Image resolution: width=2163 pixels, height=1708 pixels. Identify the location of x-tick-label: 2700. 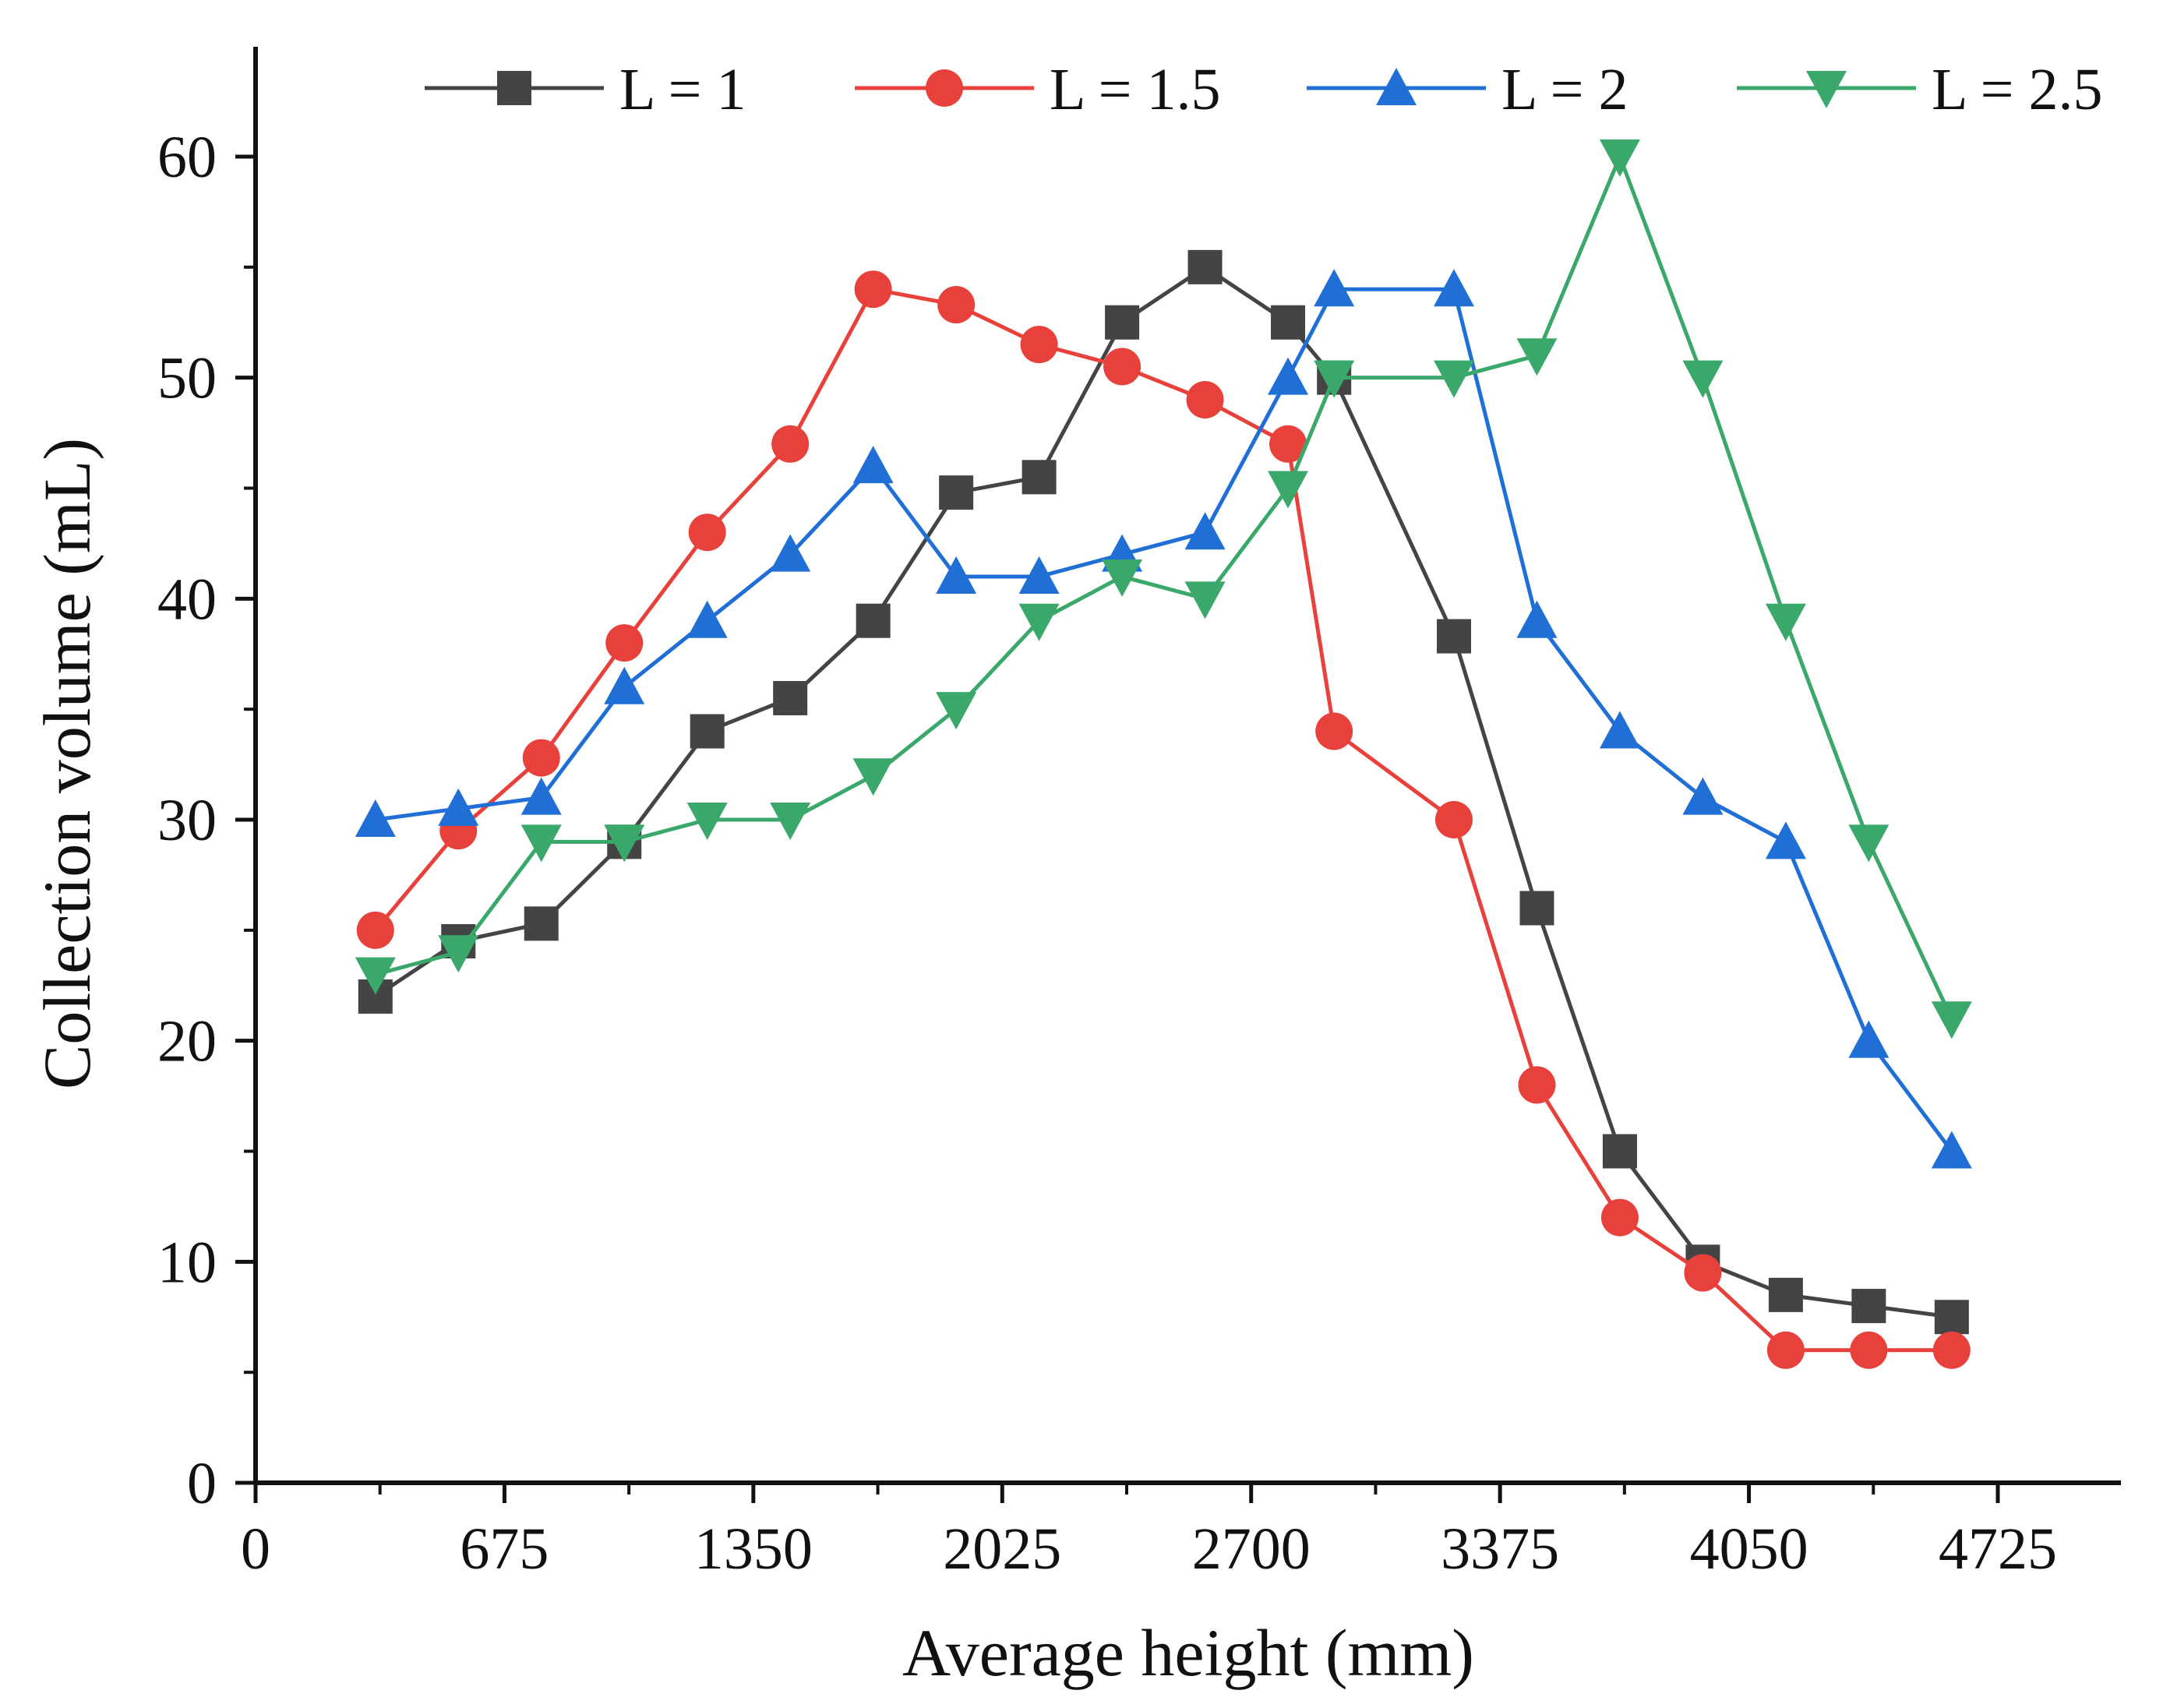
(1251, 1549).